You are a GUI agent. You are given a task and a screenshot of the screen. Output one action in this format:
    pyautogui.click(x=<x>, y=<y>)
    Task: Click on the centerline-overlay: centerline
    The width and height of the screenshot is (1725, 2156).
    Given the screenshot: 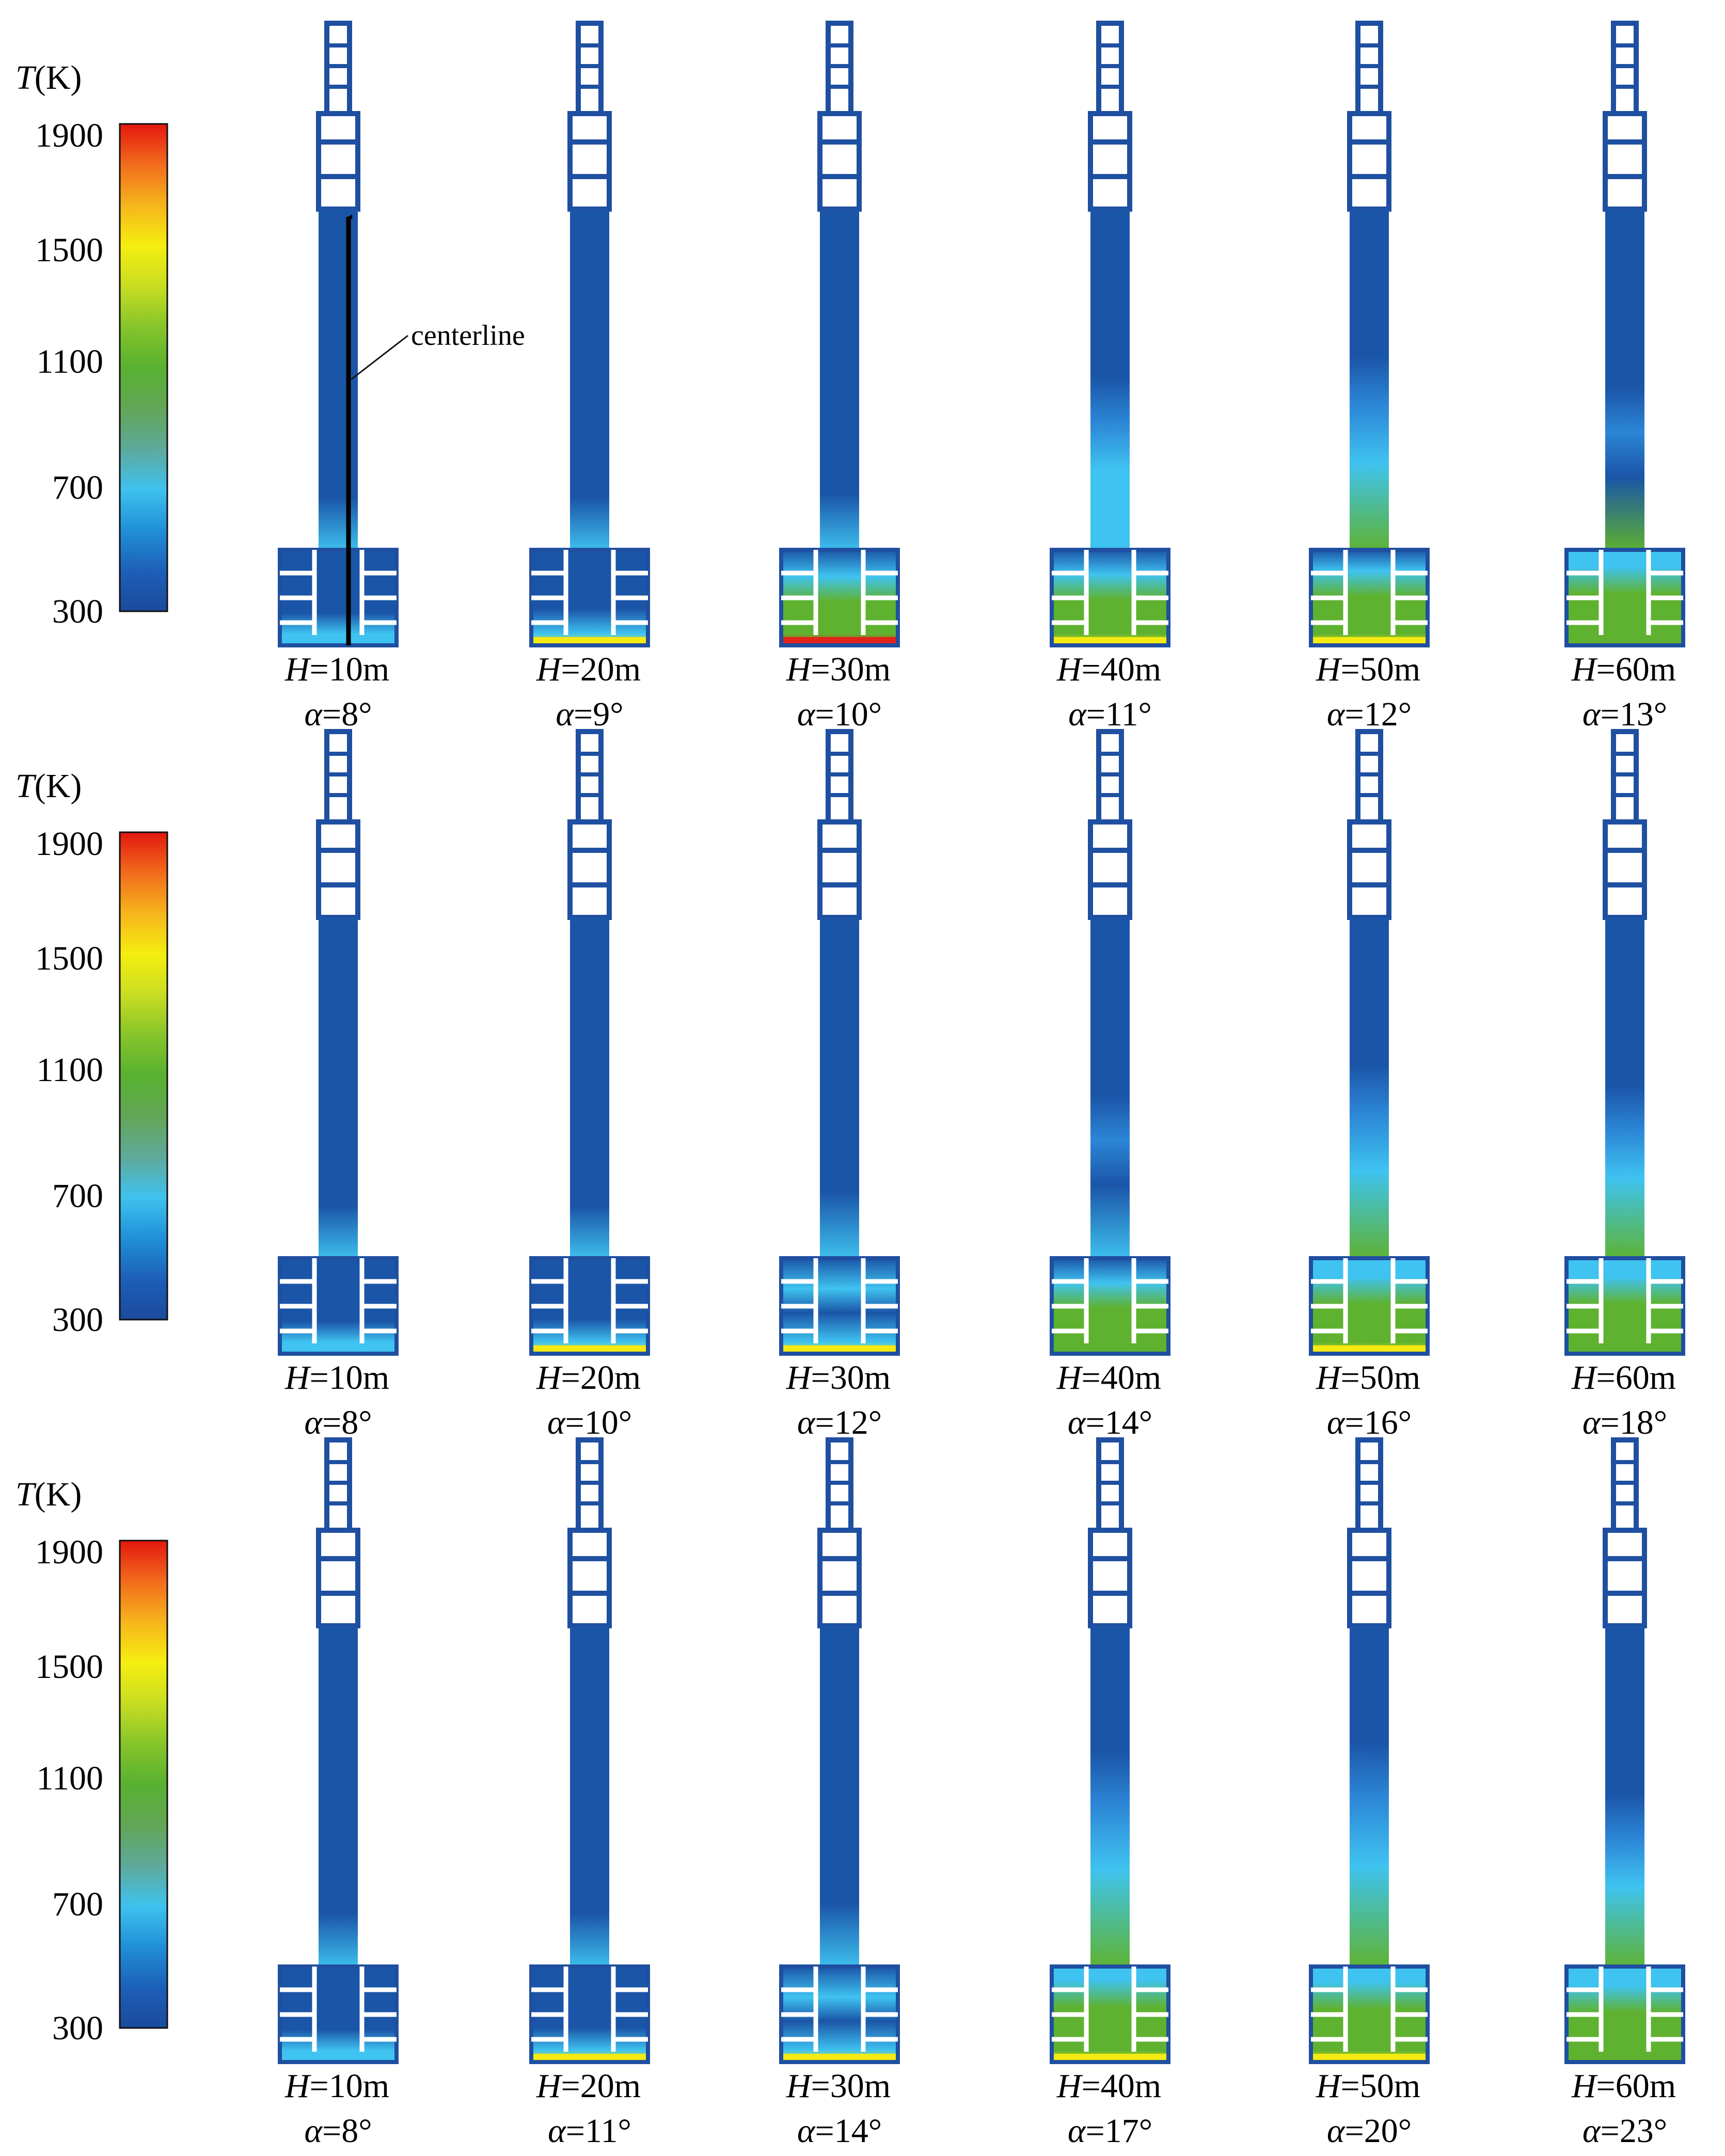 What is the action you would take?
    pyautogui.click(x=435, y=429)
    